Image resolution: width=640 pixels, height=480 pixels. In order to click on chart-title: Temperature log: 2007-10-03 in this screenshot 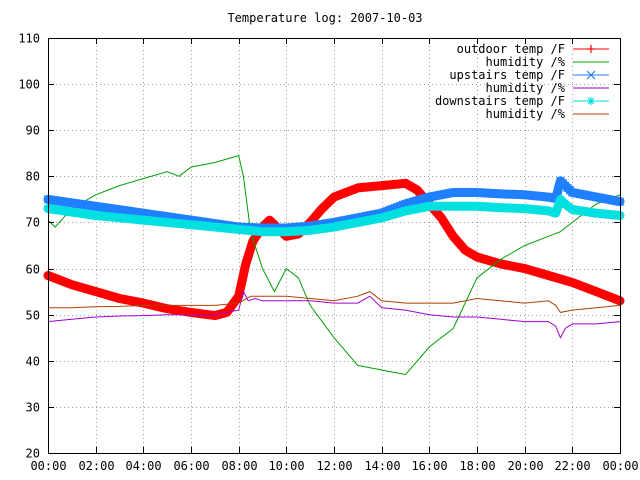, I will do `click(324, 18)`.